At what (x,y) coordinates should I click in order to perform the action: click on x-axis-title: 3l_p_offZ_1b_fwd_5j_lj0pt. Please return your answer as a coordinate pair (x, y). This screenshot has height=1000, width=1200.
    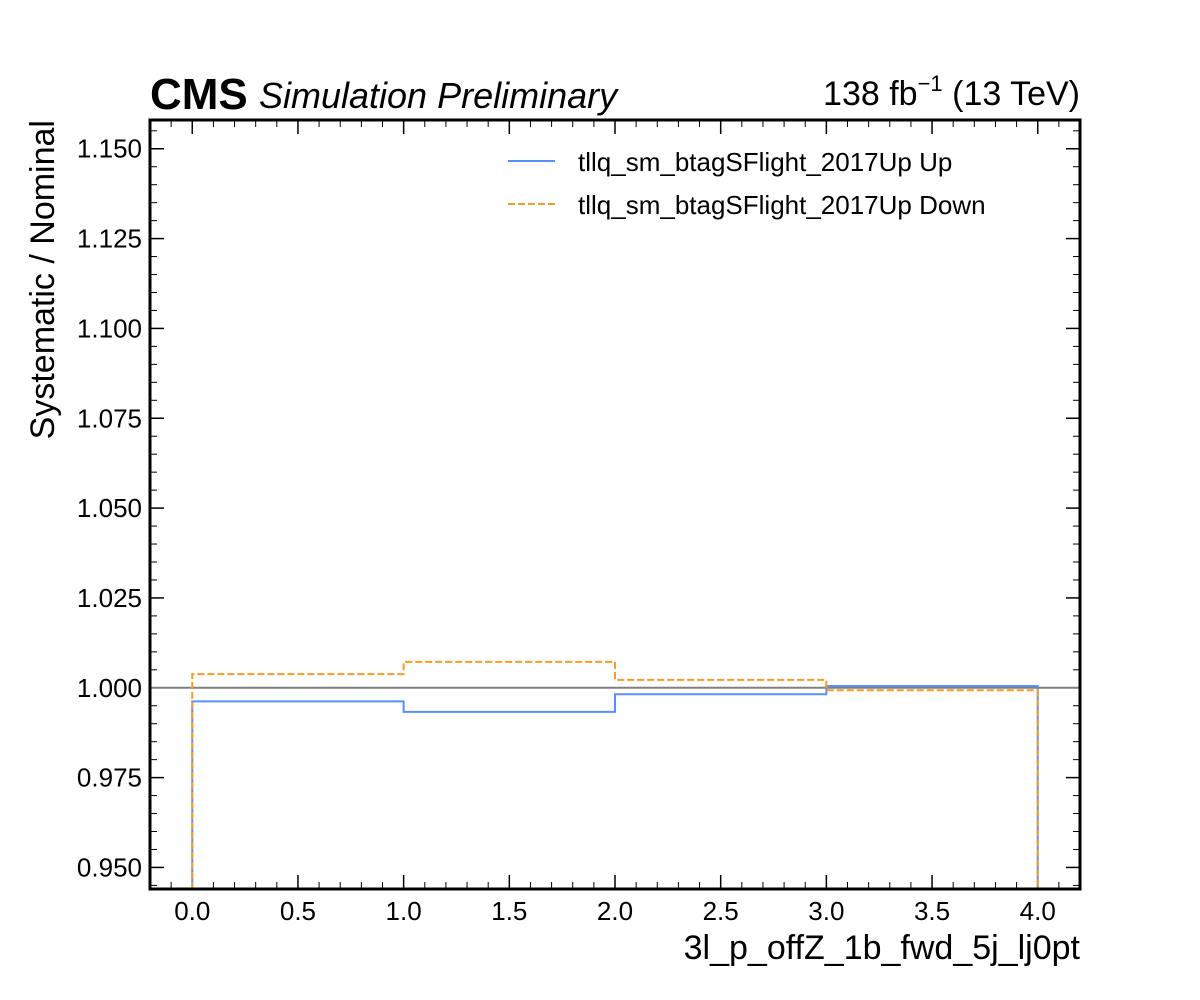
    Looking at the image, I should click on (882, 948).